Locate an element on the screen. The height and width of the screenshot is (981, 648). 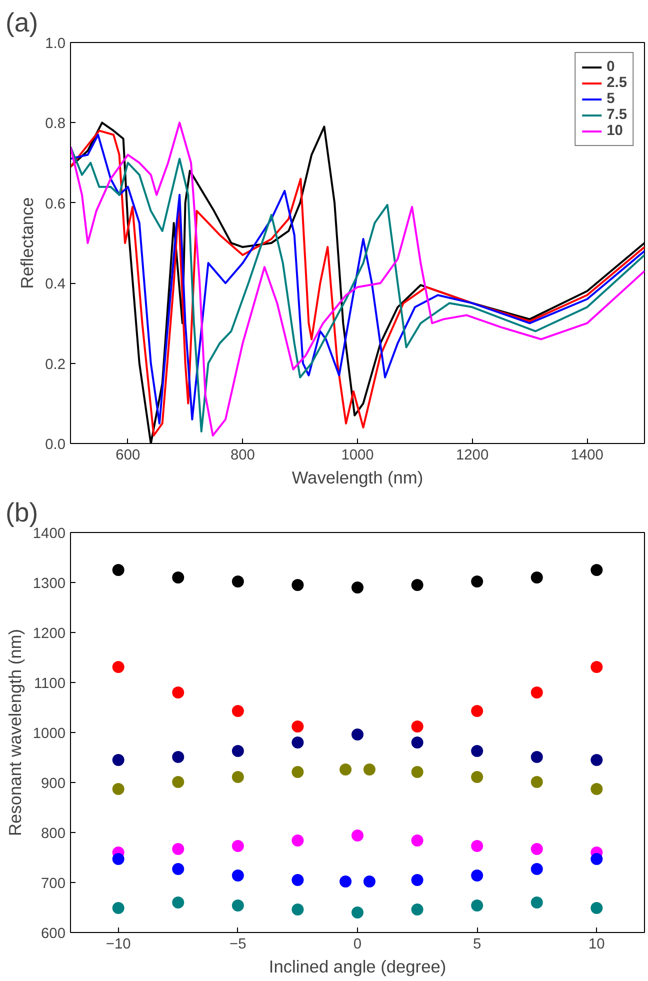
legend-label: 5 is located at coordinates (611, 99).